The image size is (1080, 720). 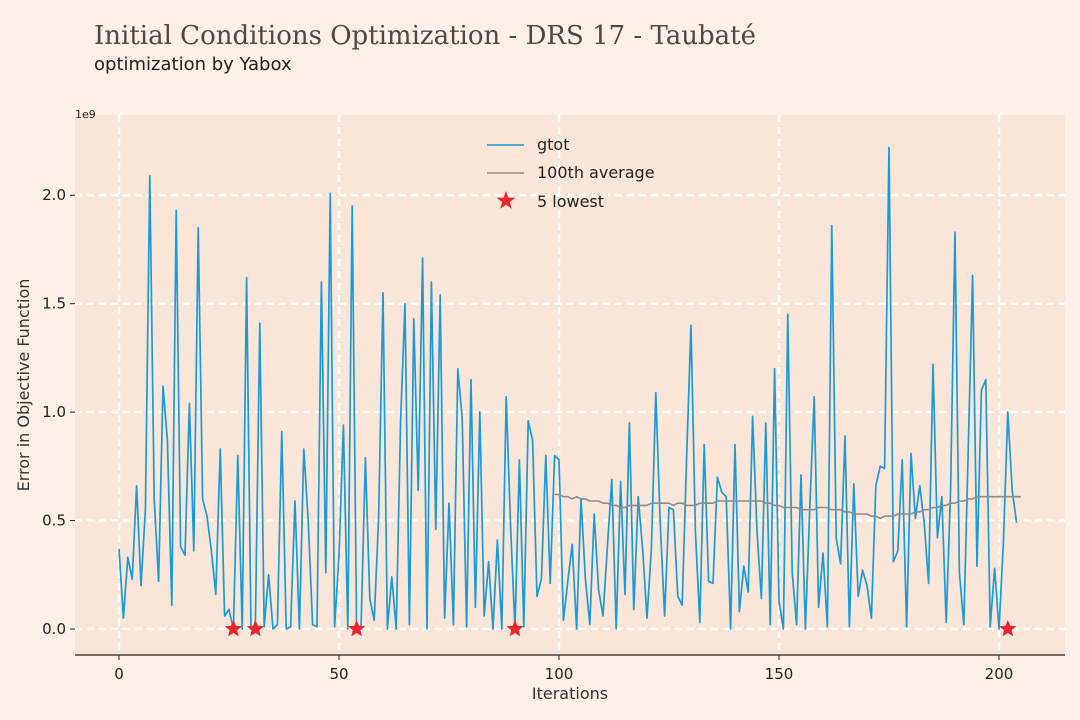 What do you see at coordinates (620, 628) in the screenshot?
I see `lowest-markers` at bounding box center [620, 628].